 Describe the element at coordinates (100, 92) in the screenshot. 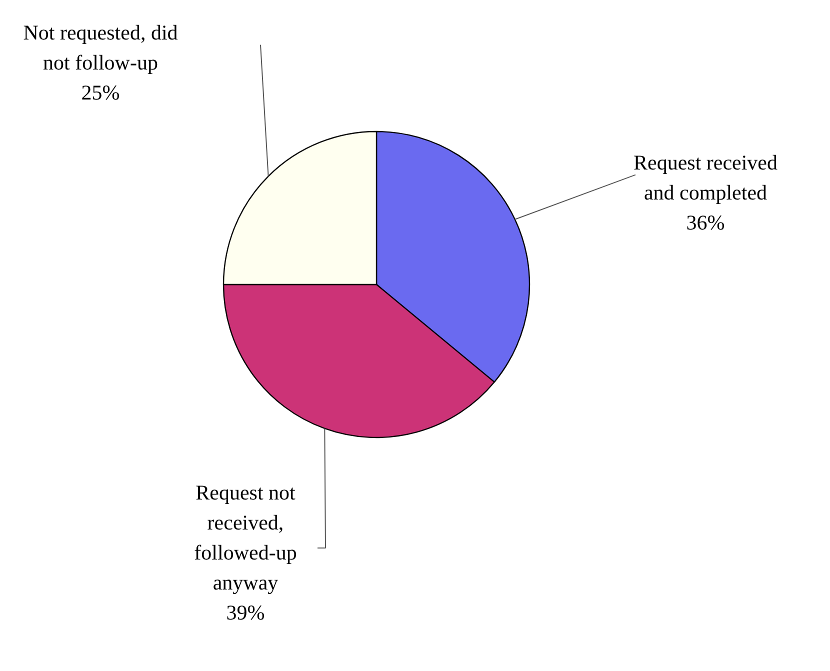

I see `data-label: 25%` at that location.